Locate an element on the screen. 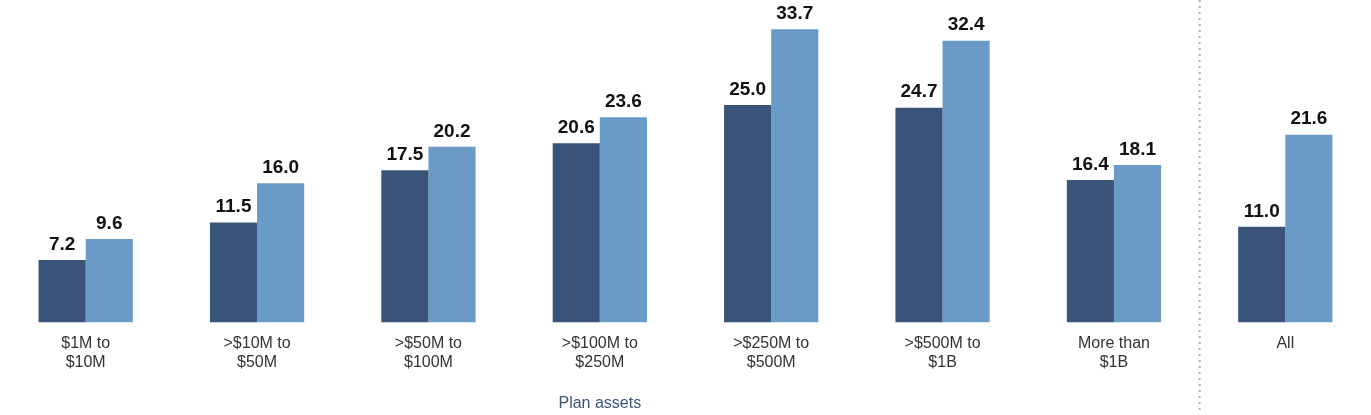 This screenshot has width=1371, height=415. data-label: 25.0 is located at coordinates (748, 88).